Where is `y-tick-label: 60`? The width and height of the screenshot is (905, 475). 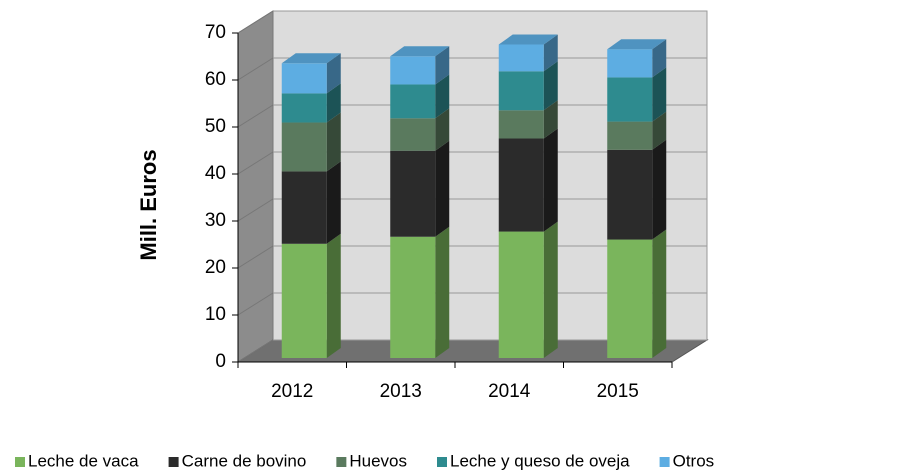 y-tick-label: 60 is located at coordinates (215, 79).